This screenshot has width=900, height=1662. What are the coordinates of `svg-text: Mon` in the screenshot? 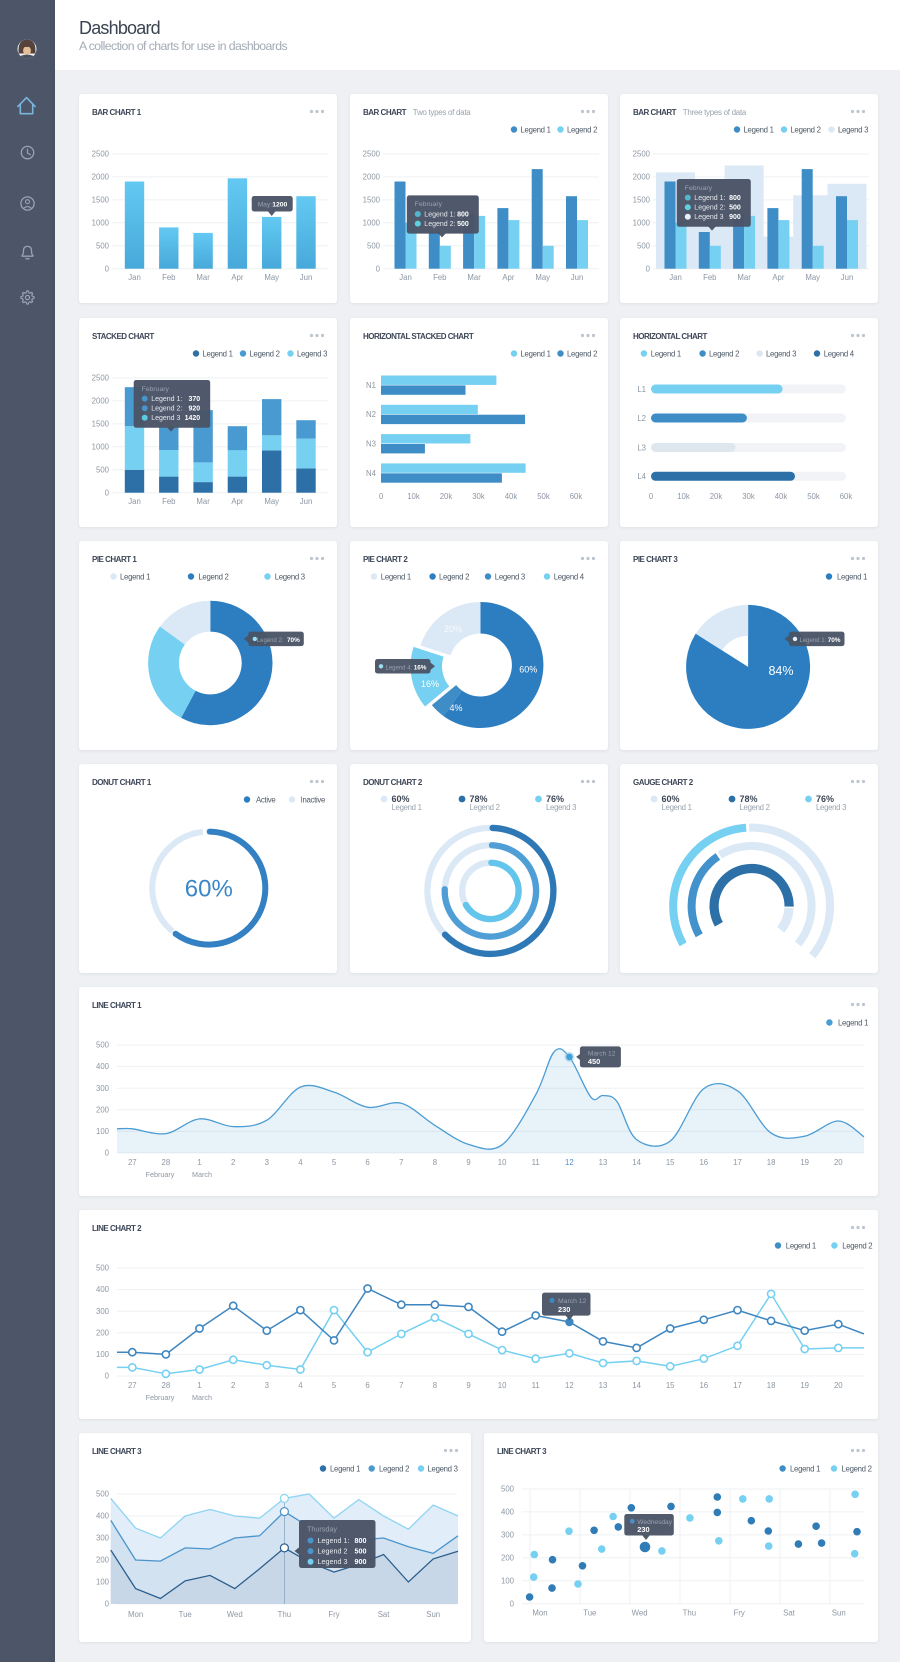 It's located at (539, 1613).